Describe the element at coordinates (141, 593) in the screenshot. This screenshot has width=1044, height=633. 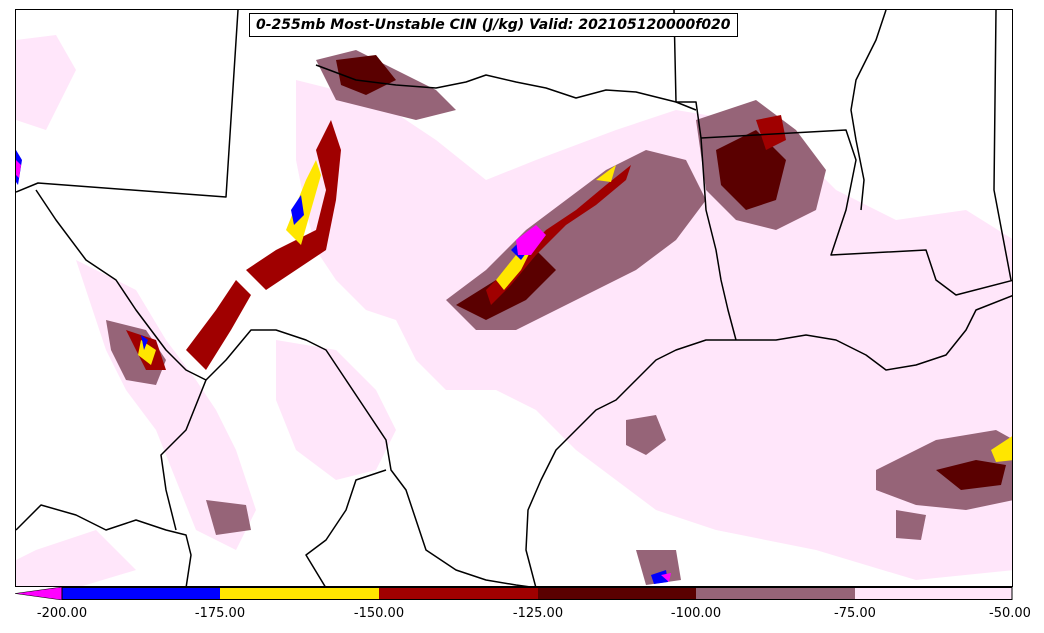
I see `colorbar-bin-blue` at that location.